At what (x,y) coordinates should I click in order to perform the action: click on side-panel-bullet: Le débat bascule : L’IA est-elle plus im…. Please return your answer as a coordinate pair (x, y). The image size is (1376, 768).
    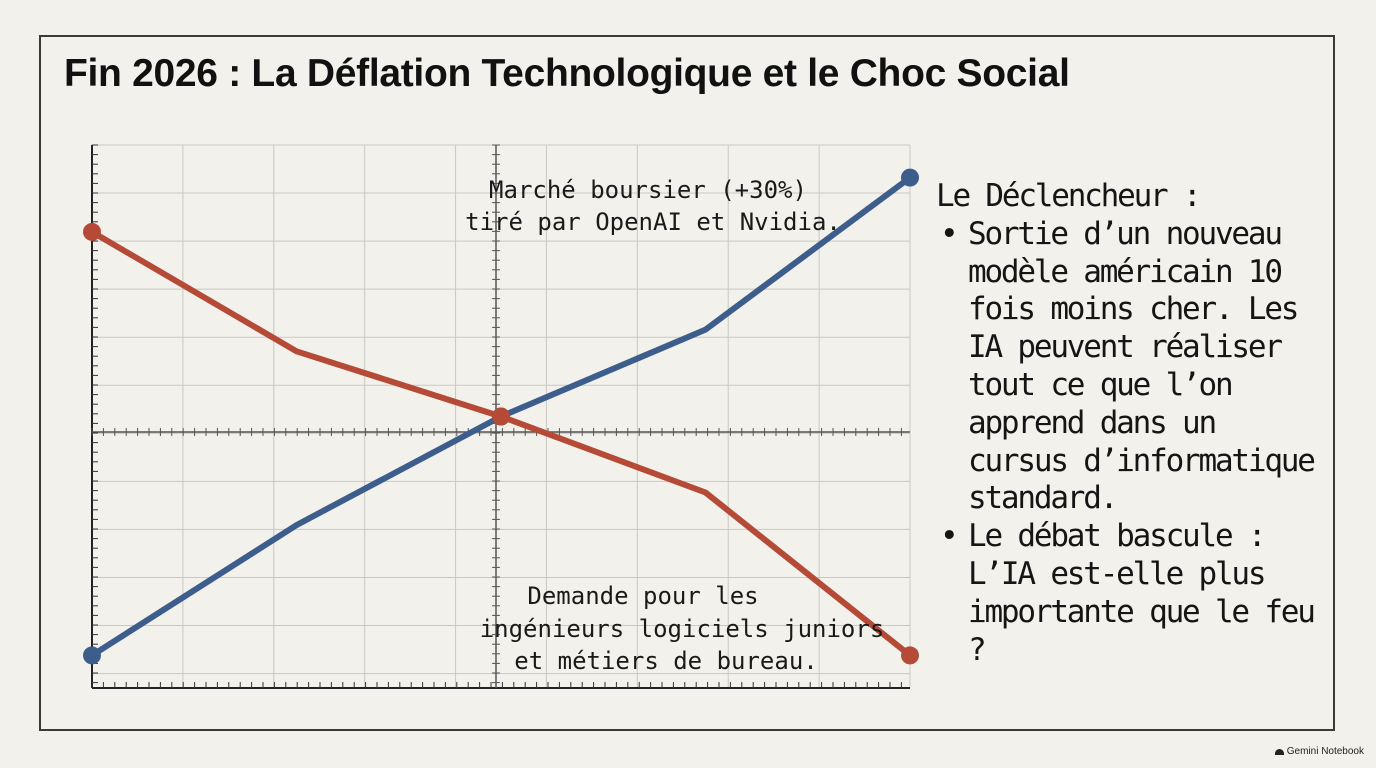
    Looking at the image, I should click on (1126, 593).